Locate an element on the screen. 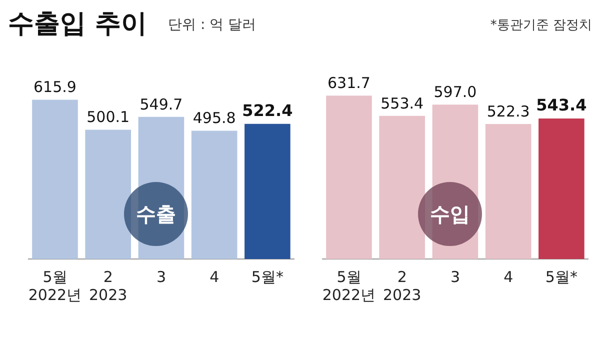 Image resolution: width=600 pixels, height=350 pixels. chart-subtitle: 단위 : 억 달러 is located at coordinates (212, 25).